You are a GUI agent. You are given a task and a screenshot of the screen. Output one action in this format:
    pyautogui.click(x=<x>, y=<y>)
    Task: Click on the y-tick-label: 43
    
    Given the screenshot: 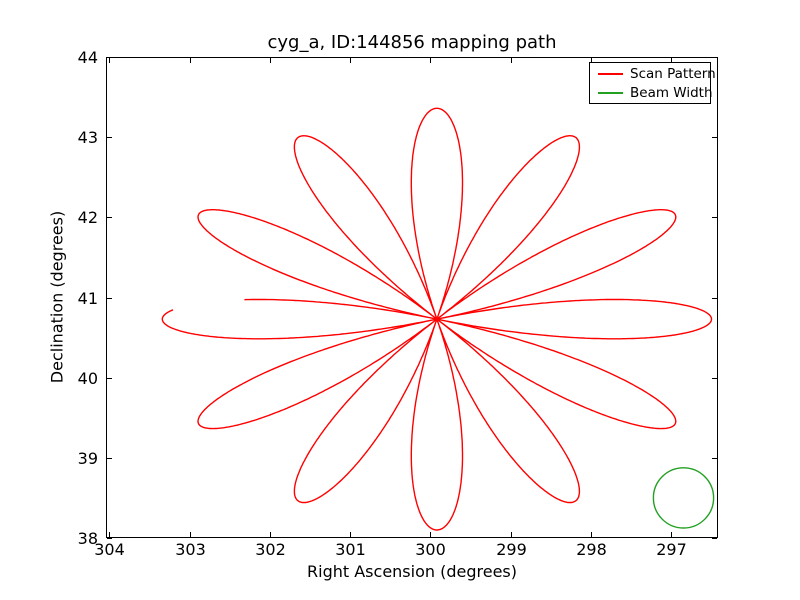 What is the action you would take?
    pyautogui.click(x=88, y=137)
    